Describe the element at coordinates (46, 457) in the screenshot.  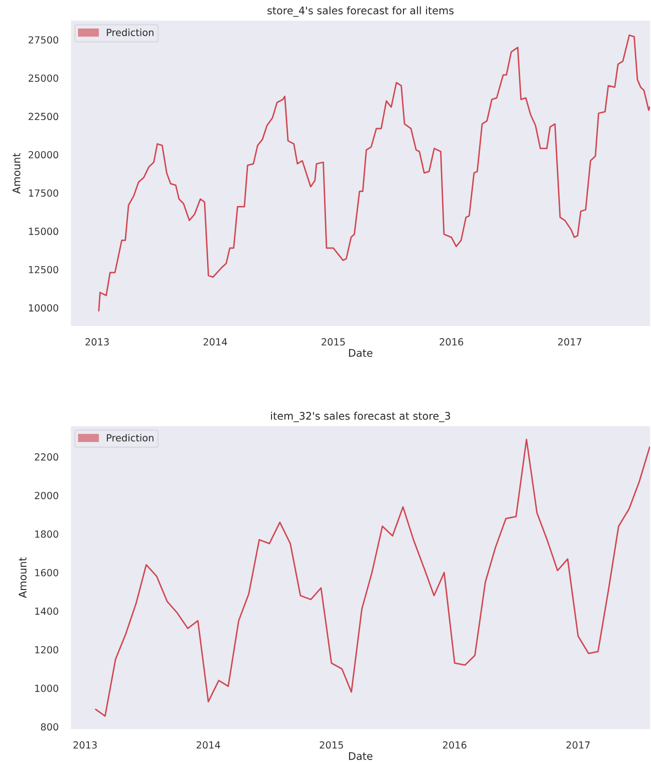
I see `y-tick-label: 2200` at that location.